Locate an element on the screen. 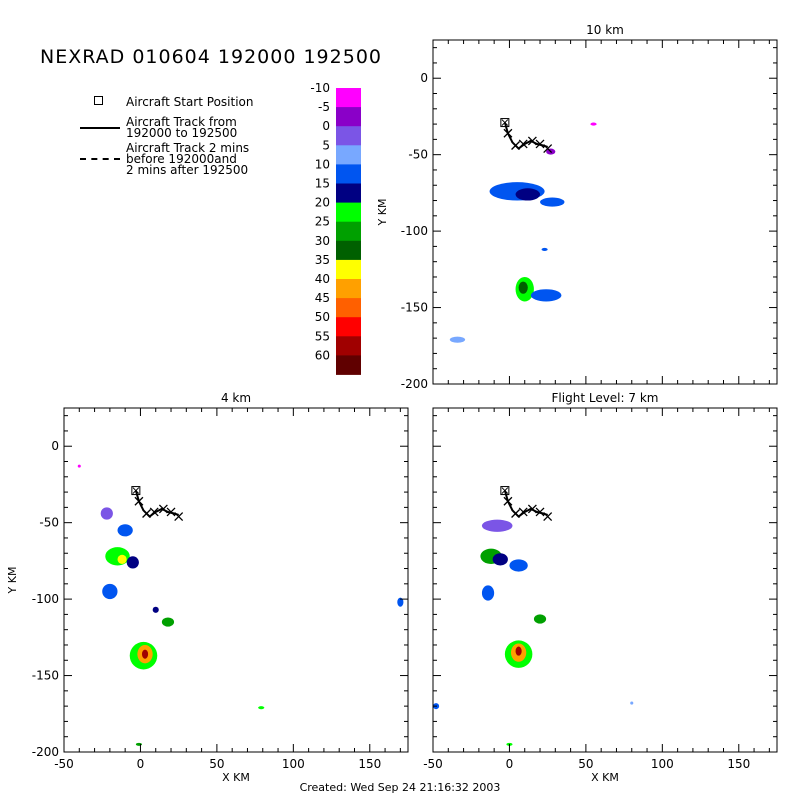  y-tick-label: -150 is located at coordinates (414, 308).